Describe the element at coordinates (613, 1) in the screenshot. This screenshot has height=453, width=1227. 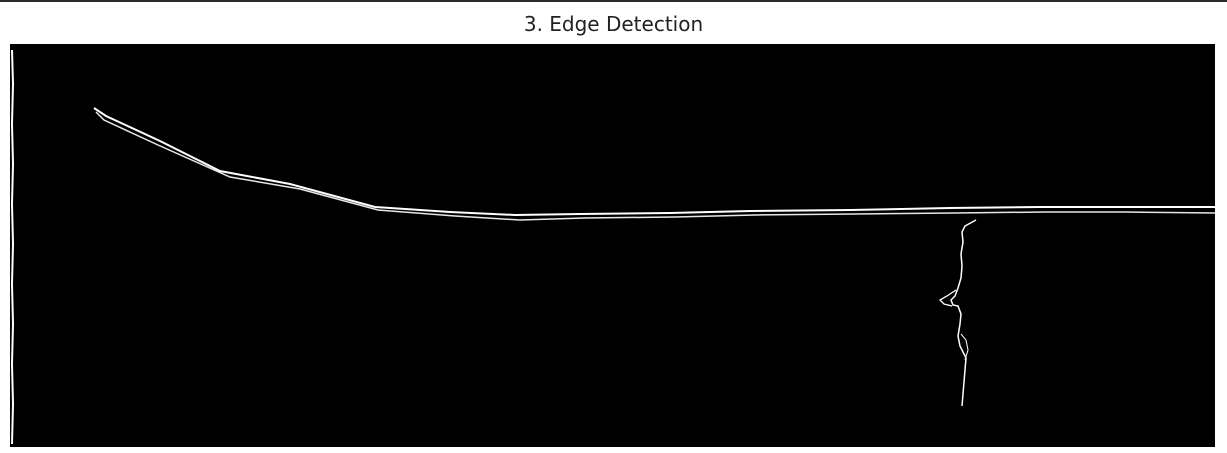
I see `top-divider` at that location.